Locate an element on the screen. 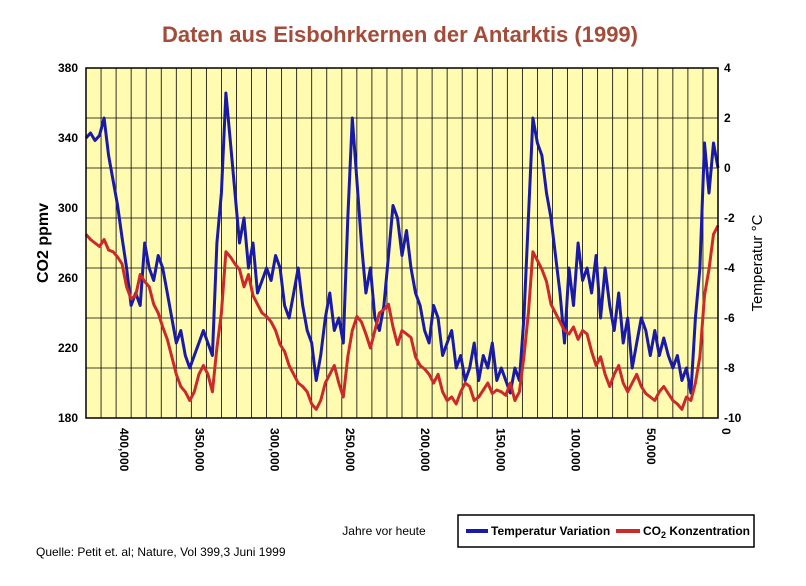 The height and width of the screenshot is (586, 806). x-tick-label: 400,000 is located at coordinates (124, 450).